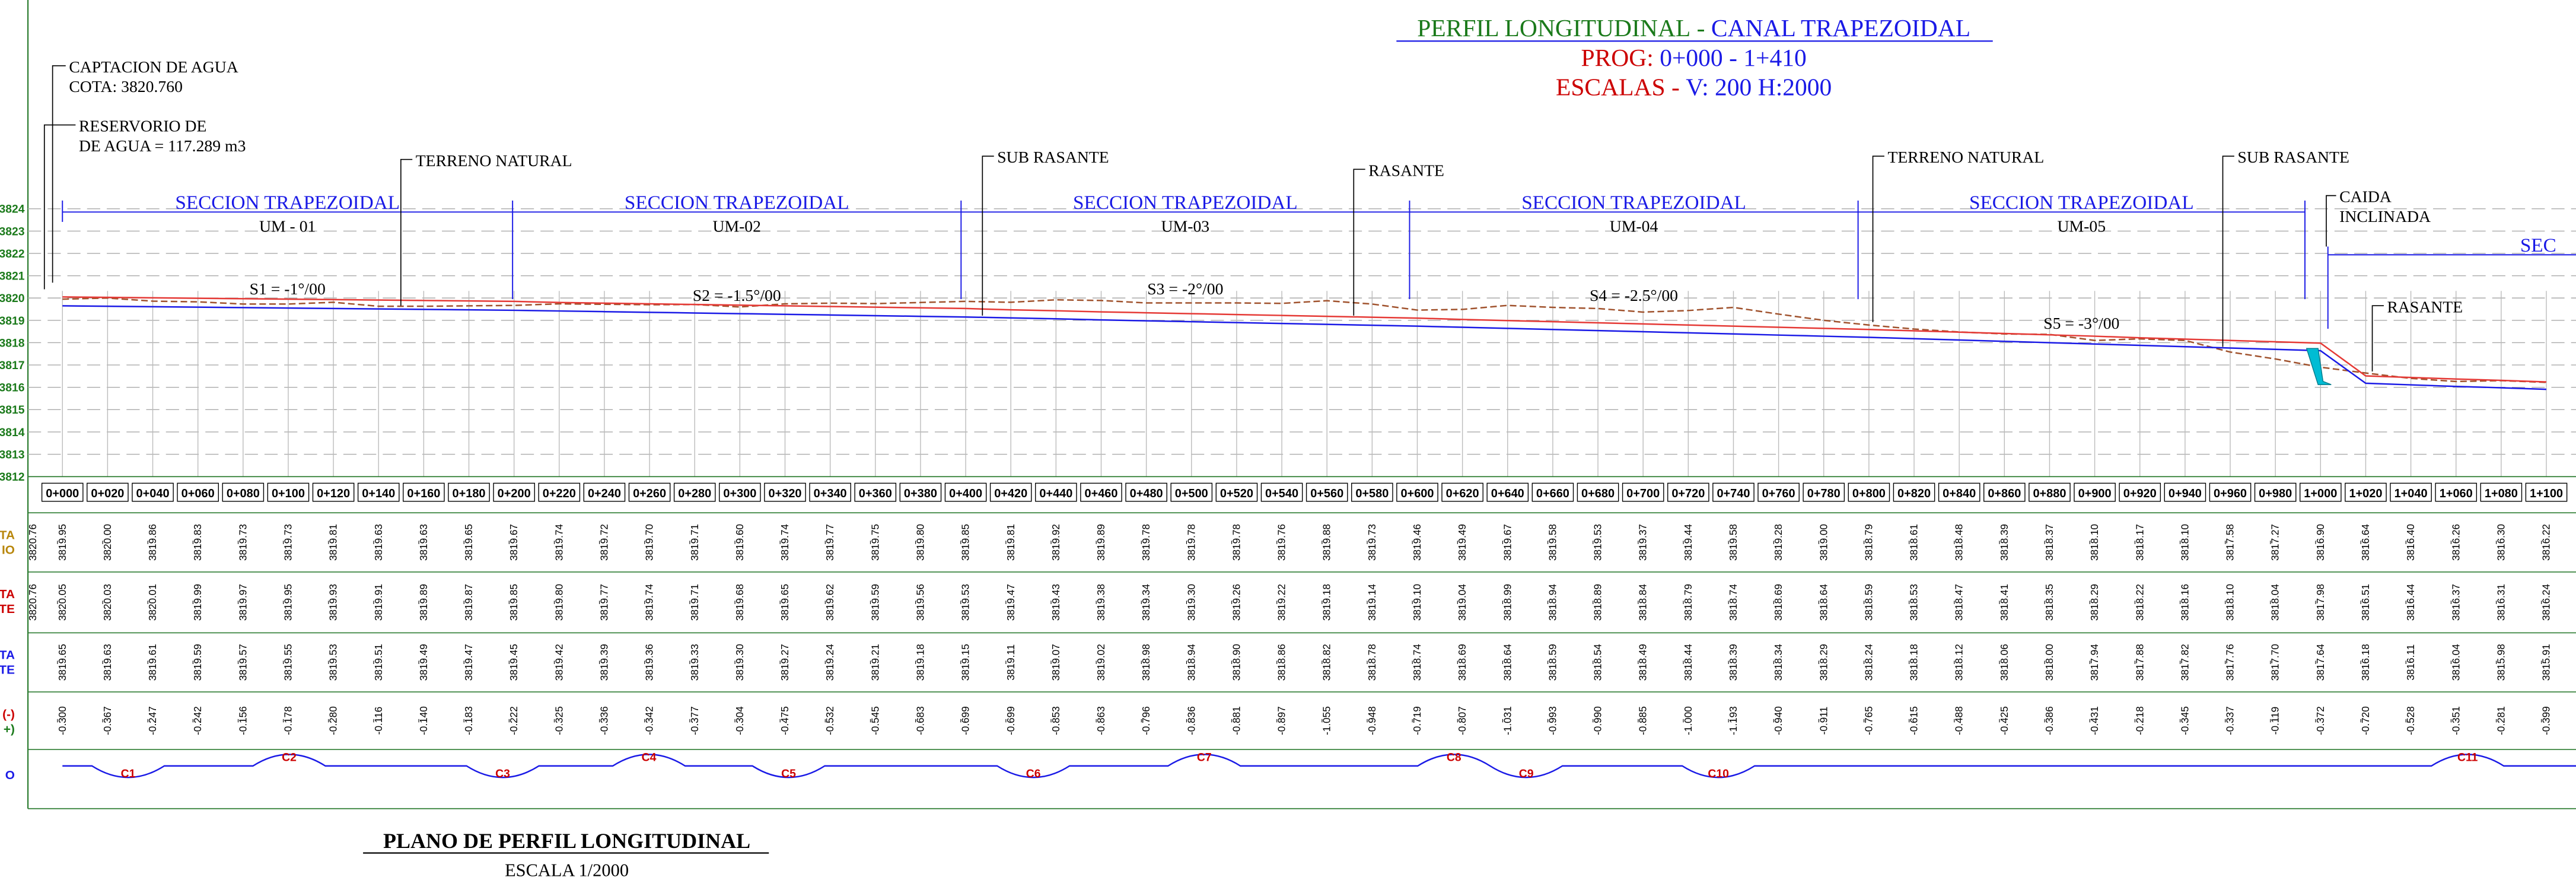 The width and height of the screenshot is (2576, 880). What do you see at coordinates (1406, 170) in the screenshot?
I see `annotation: RASANTE` at bounding box center [1406, 170].